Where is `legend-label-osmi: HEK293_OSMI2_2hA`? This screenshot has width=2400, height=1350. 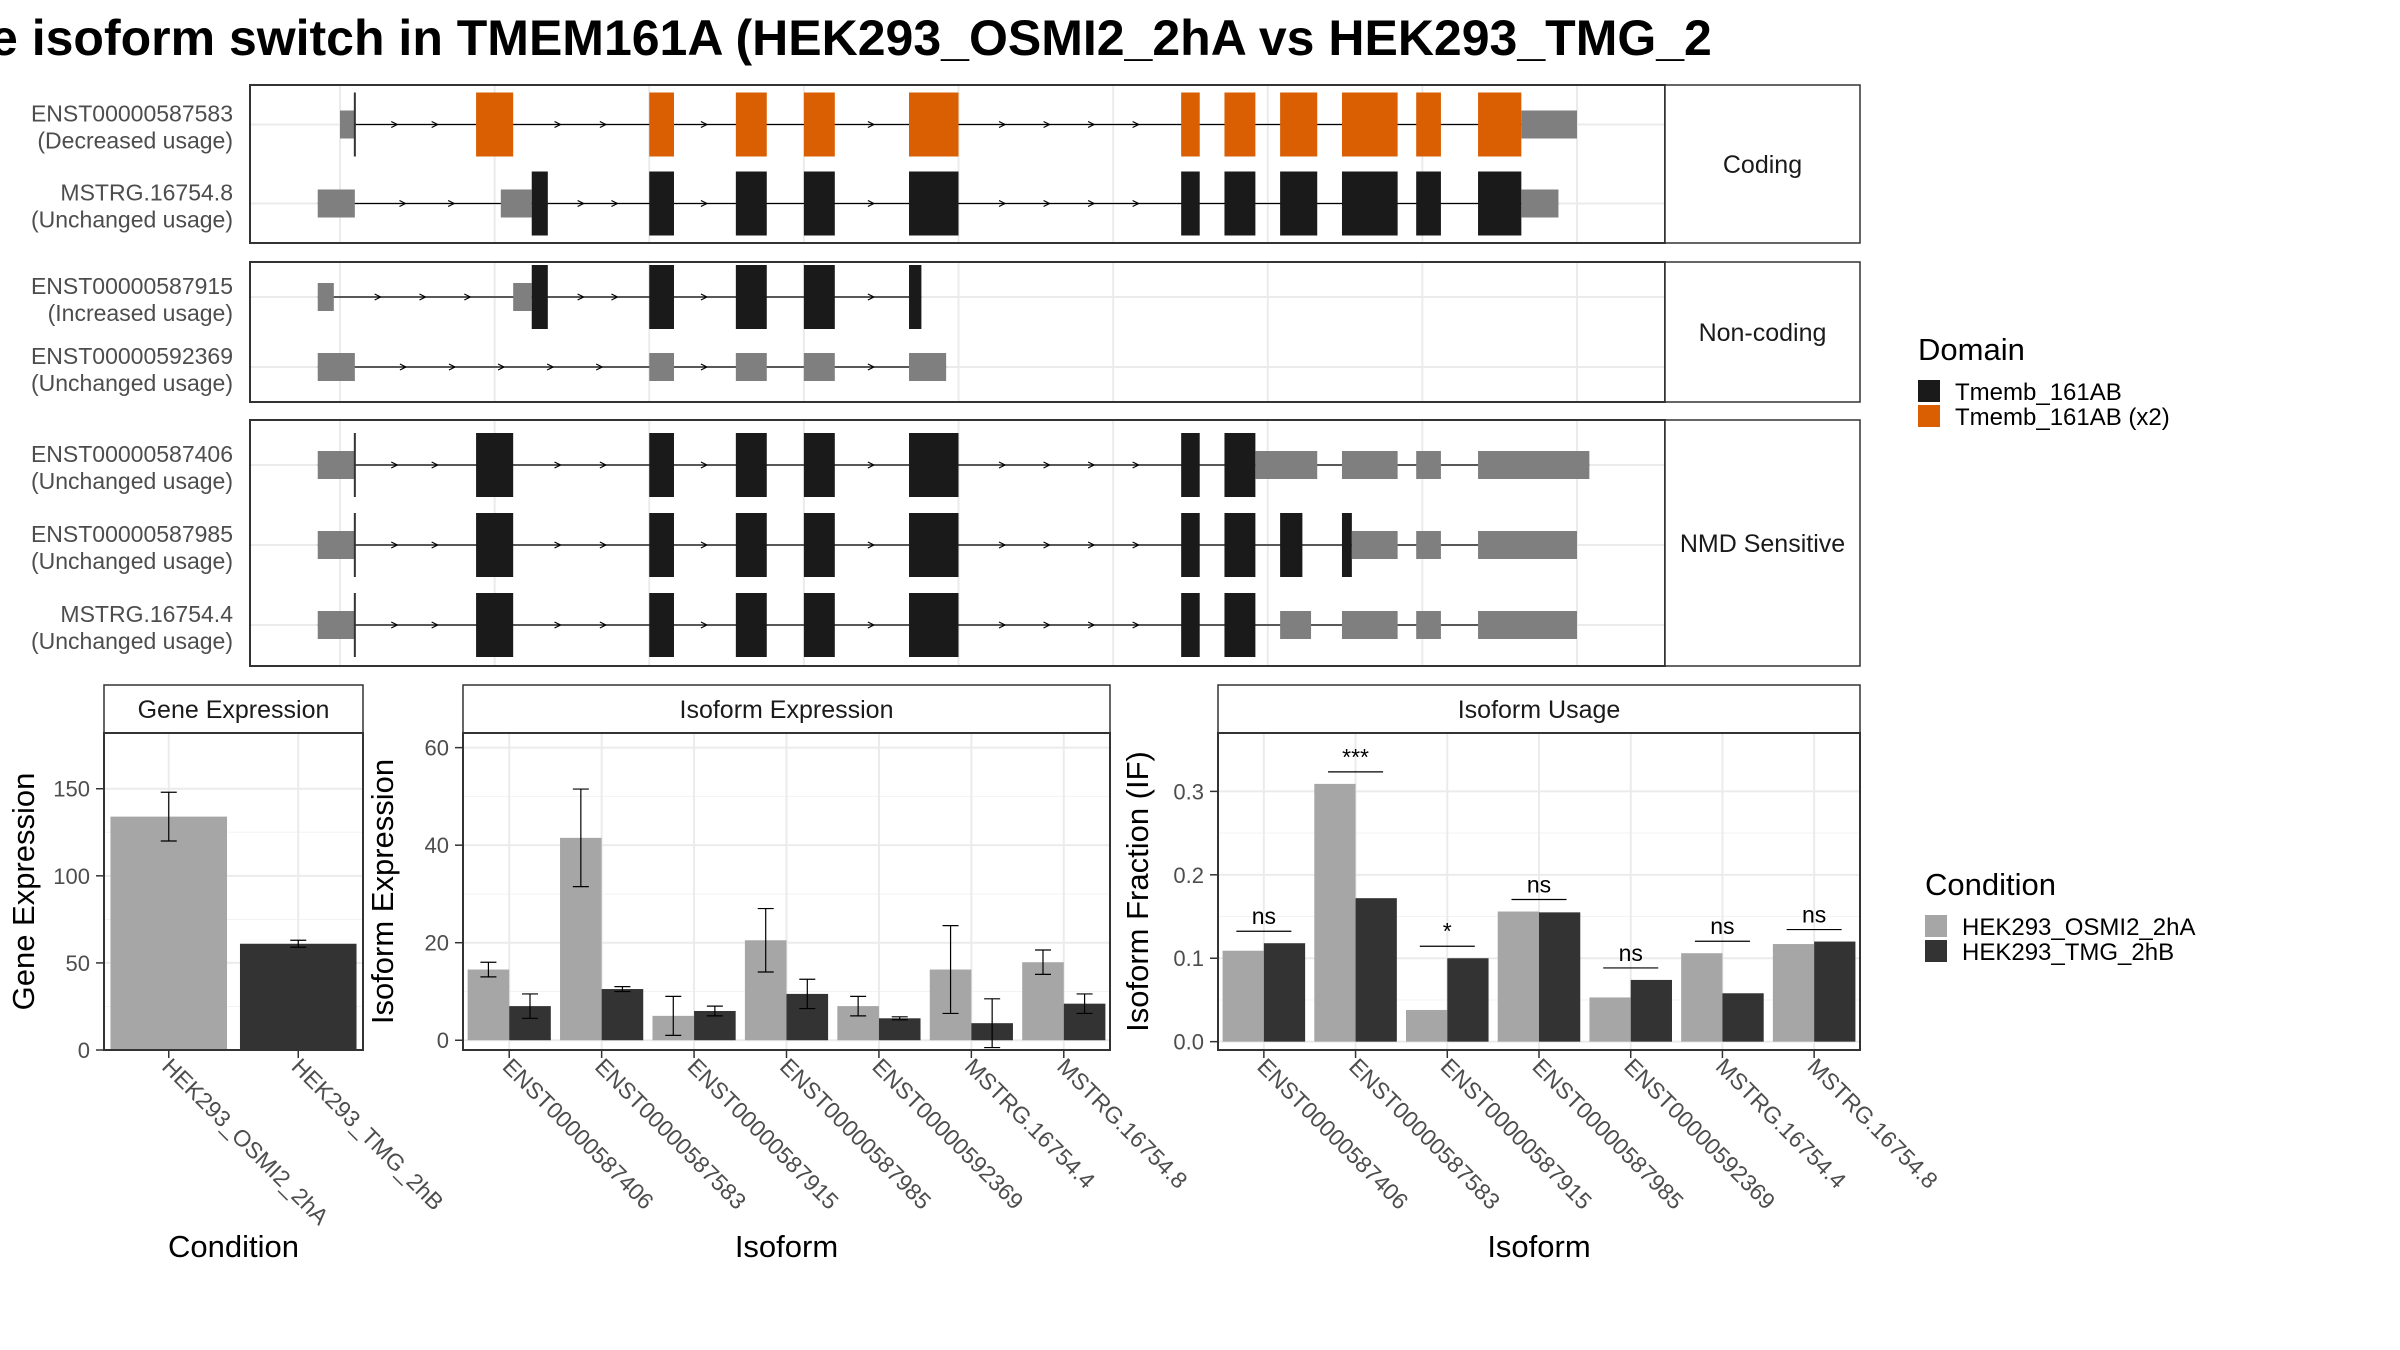 legend-label-osmi: HEK293_OSMI2_2hA is located at coordinates (2078, 927).